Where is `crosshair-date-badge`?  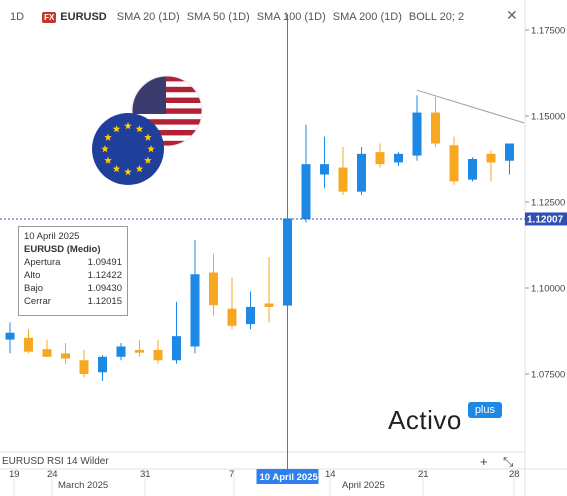 crosshair-date-badge is located at coordinates (287, 476).